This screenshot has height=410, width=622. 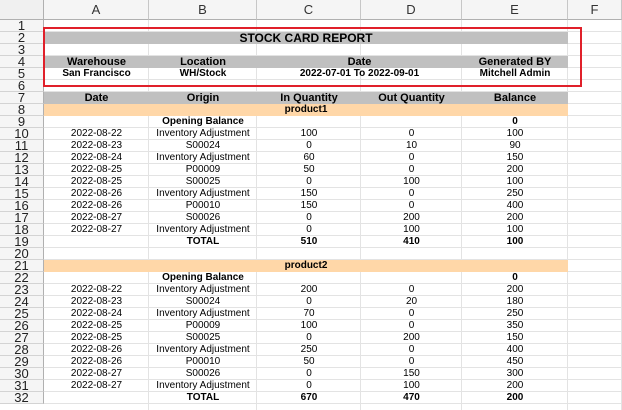 I want to click on row-header: 28, so click(x=22, y=349).